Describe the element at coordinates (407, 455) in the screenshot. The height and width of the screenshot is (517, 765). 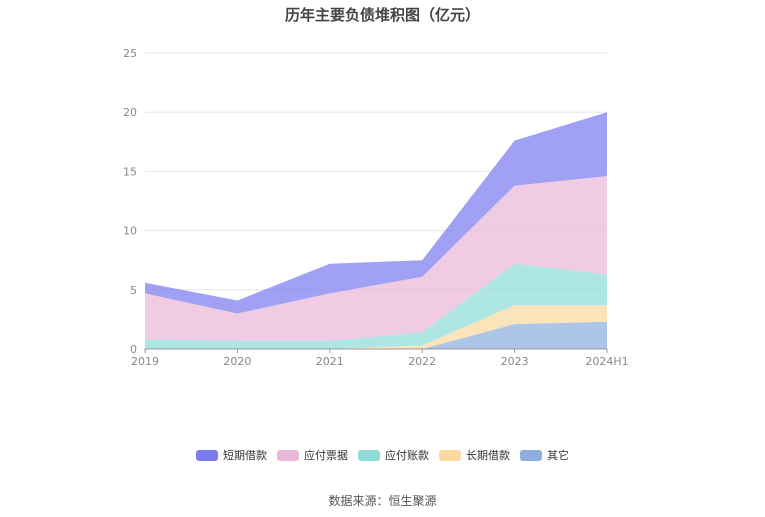
I see `legend-label: 应付账款` at that location.